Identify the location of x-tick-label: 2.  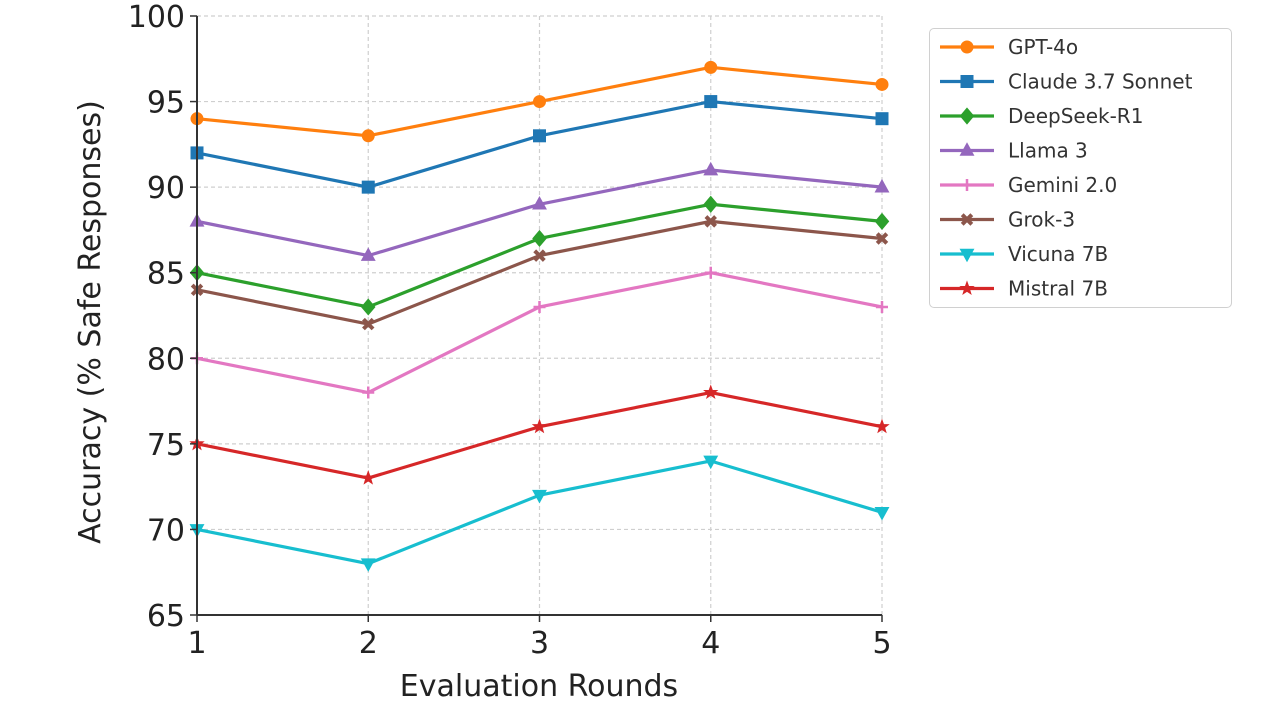
(368, 643).